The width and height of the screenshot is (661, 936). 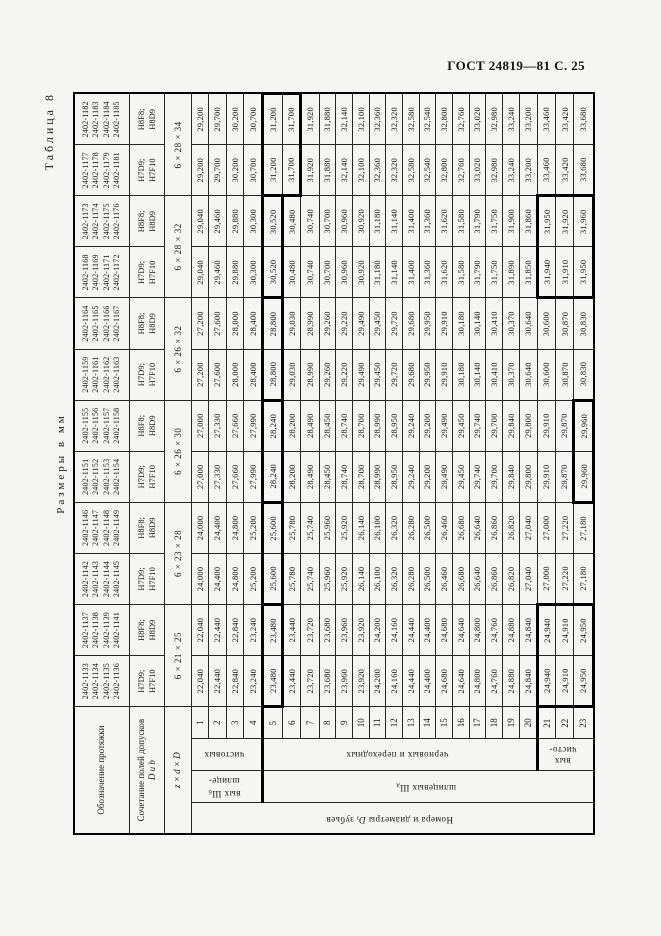 What do you see at coordinates (394, 375) in the screenshot?
I see `tooth-diameter-cell: 29,720` at bounding box center [394, 375].